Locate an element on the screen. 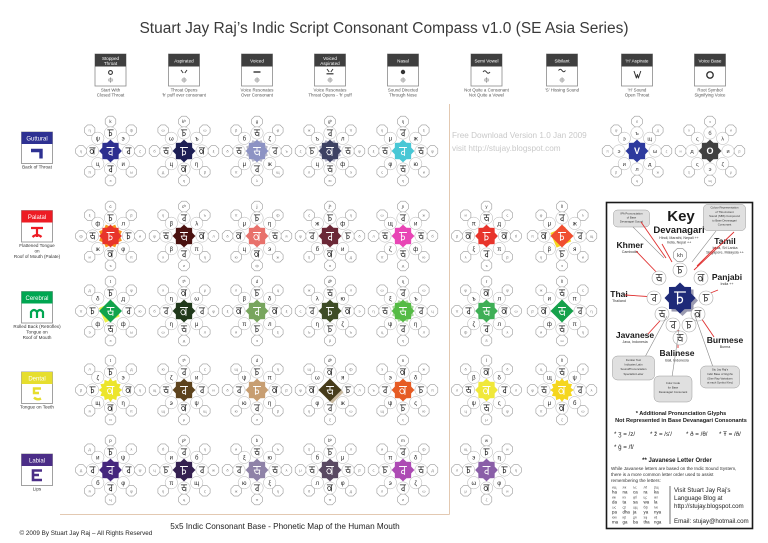  svg-text: kʰ is located at coordinates (184, 121).